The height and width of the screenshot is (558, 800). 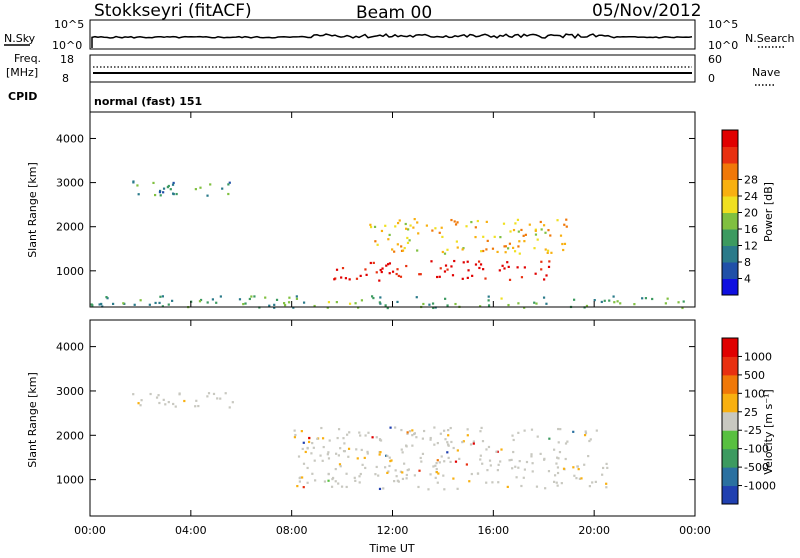 What do you see at coordinates (730, 384) in the screenshot?
I see `colorbar-segment` at bounding box center [730, 384].